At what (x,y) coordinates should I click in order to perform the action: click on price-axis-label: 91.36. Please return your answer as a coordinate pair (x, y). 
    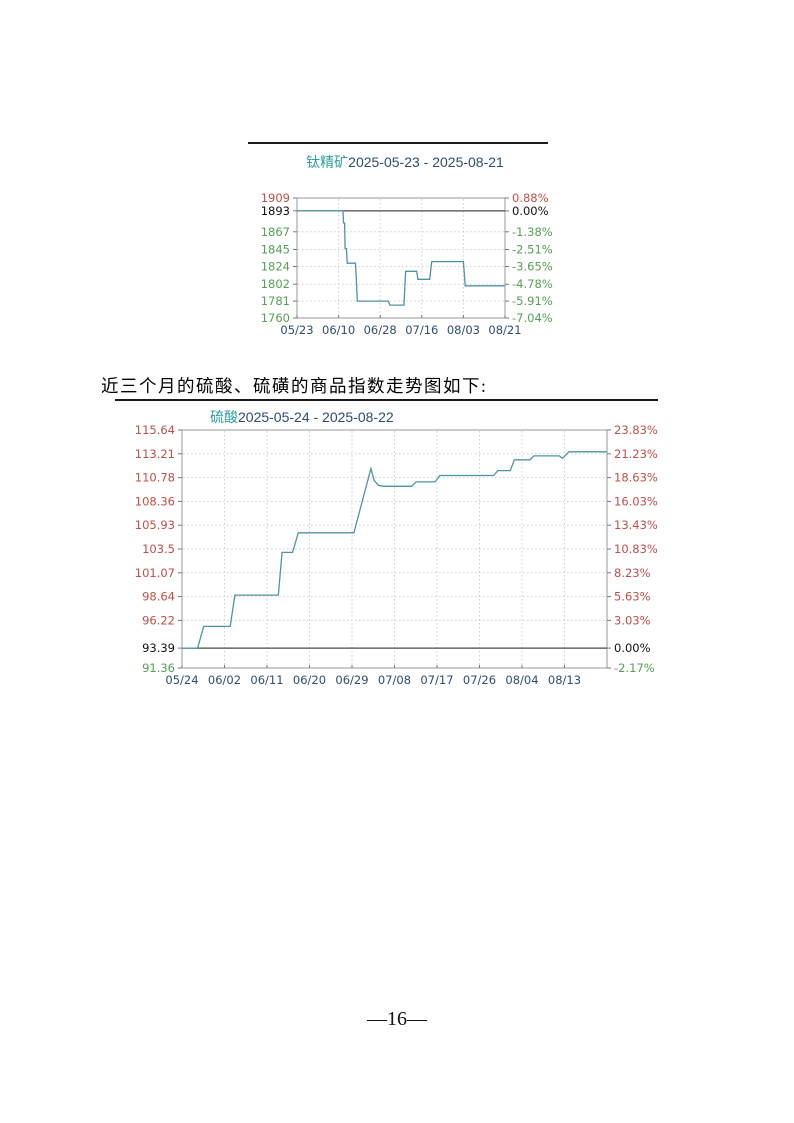
    Looking at the image, I should click on (158, 668).